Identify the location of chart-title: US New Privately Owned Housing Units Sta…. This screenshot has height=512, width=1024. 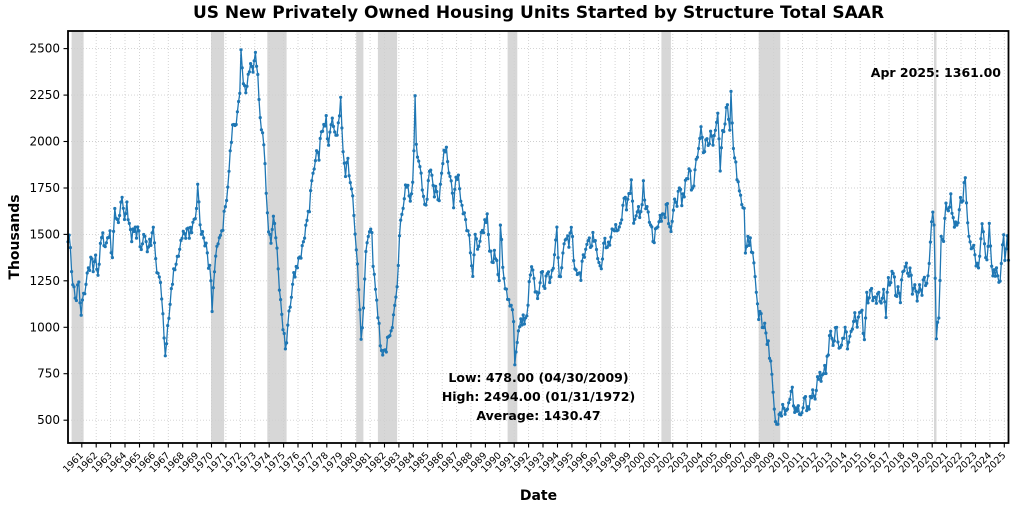
(538, 13).